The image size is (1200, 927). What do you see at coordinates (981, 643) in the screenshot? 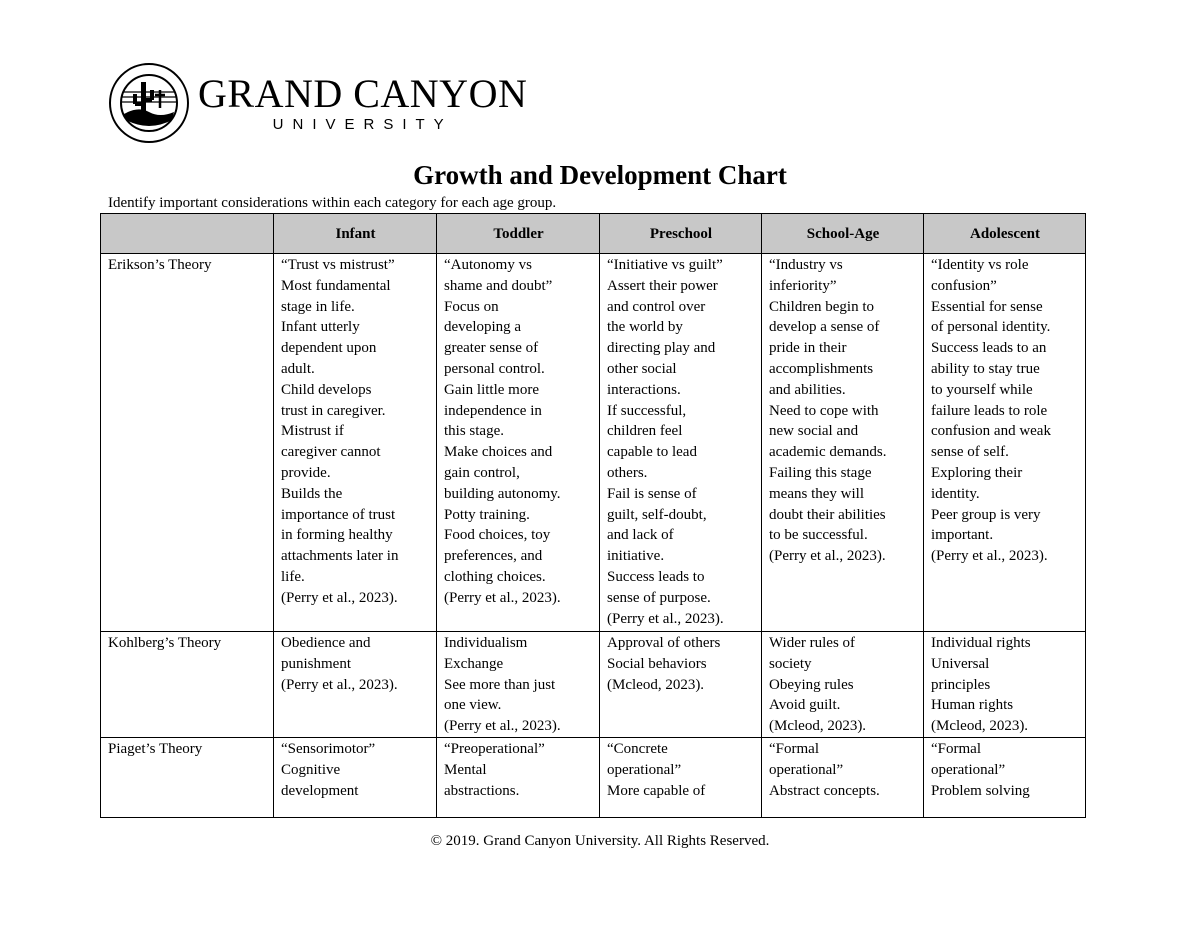
I see `cell-line: Individual rights` at bounding box center [981, 643].